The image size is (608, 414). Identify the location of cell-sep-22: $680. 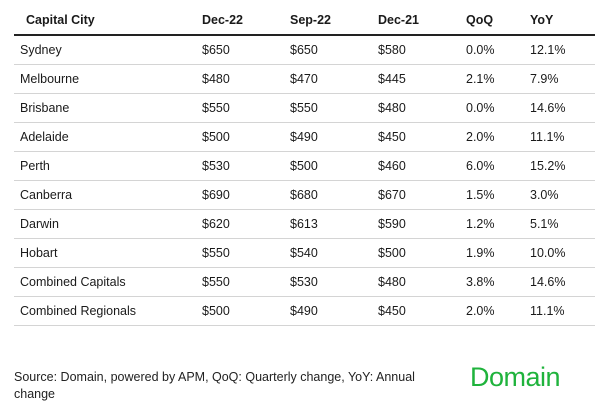
(334, 195).